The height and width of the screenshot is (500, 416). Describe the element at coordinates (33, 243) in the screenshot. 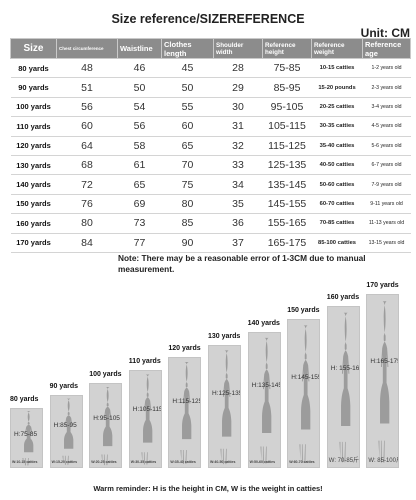

I see `size-cell: 170 yards` at that location.